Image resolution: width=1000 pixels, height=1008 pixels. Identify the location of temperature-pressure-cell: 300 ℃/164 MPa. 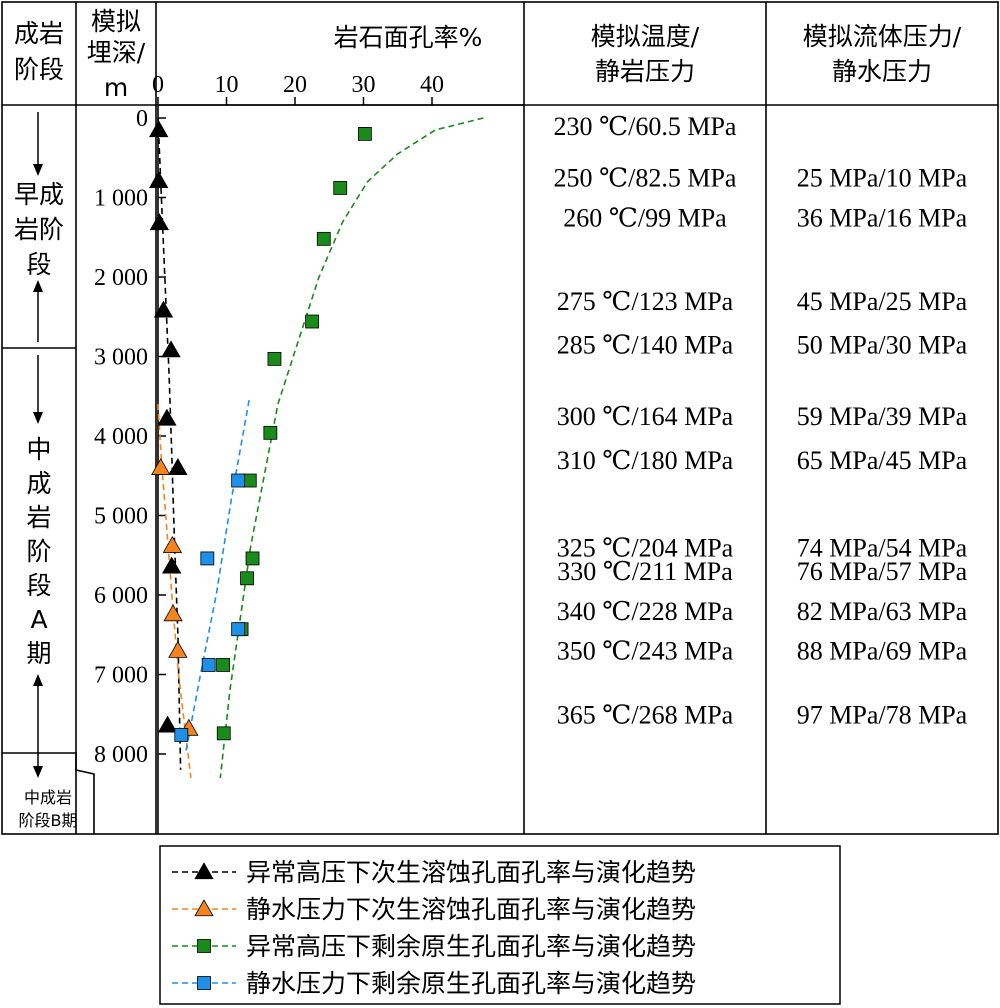
(645, 416).